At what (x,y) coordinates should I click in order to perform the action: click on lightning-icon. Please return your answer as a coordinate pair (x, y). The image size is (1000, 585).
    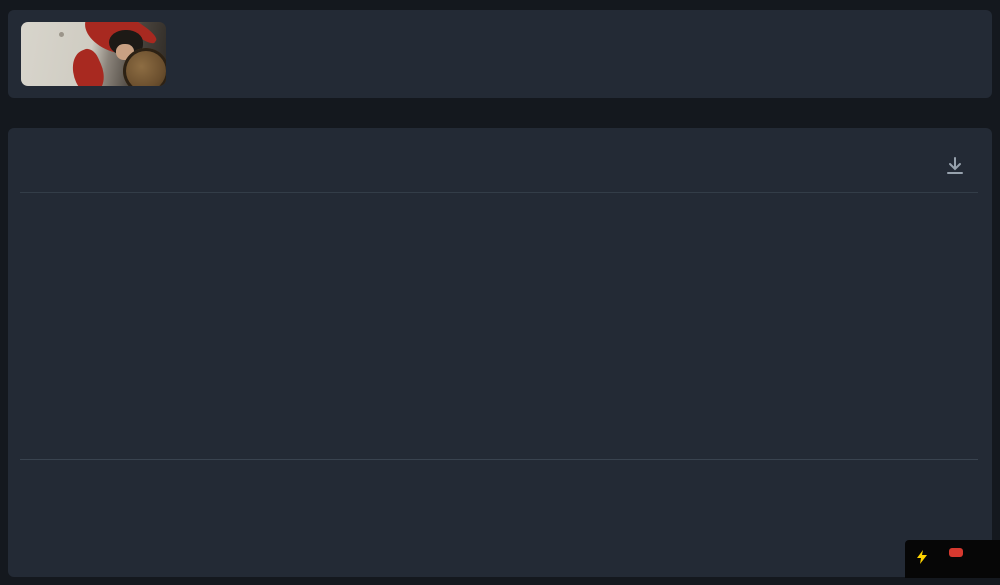
    Looking at the image, I should click on (922, 557).